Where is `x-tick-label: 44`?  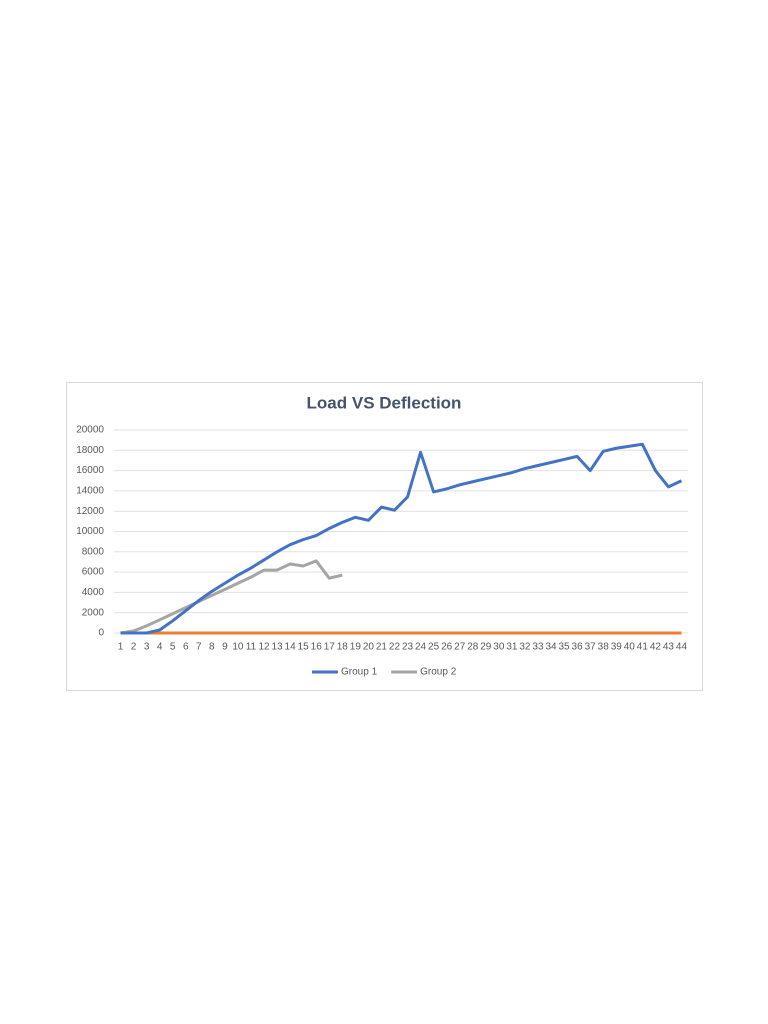 x-tick-label: 44 is located at coordinates (682, 647).